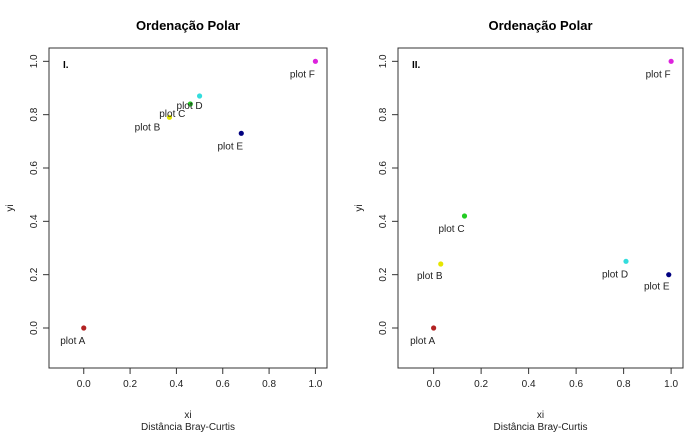 Image resolution: width=700 pixels, height=437 pixels. What do you see at coordinates (66, 65) in the screenshot?
I see `panel-label: I.` at bounding box center [66, 65].